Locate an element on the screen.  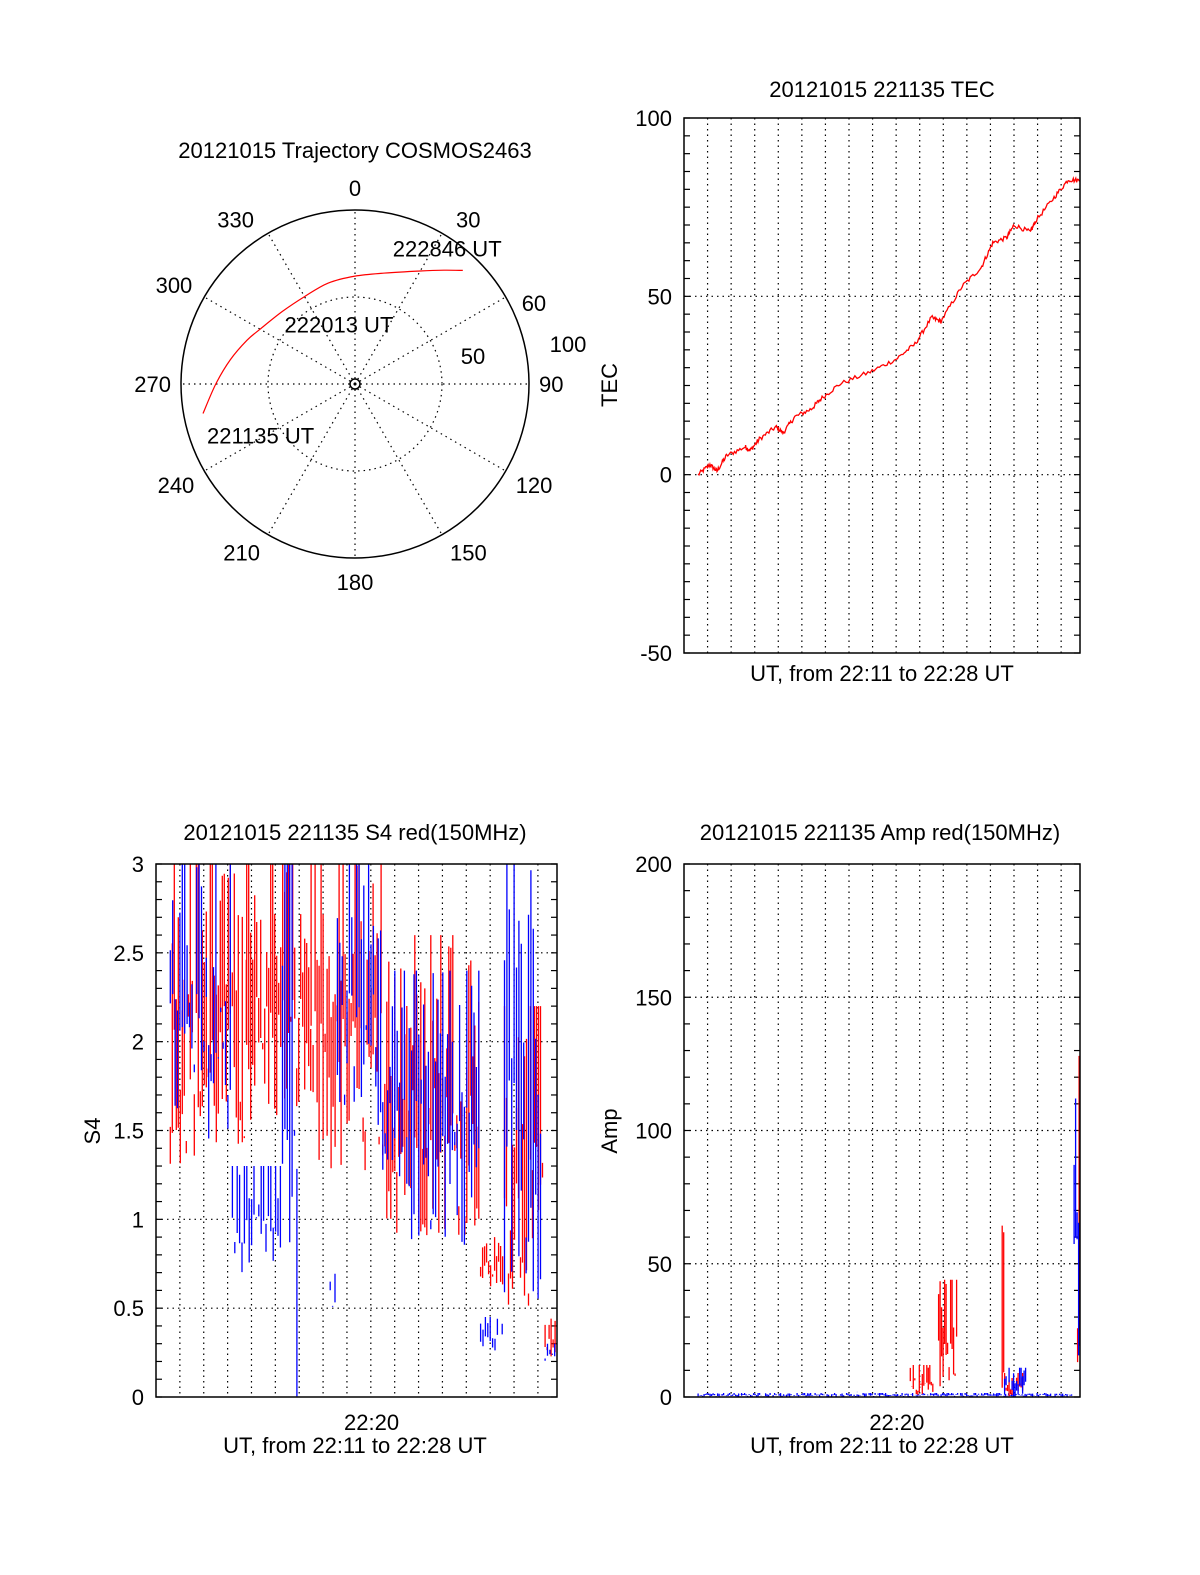
s4-xlabel: UT, from 22:11 to 22:28 UT is located at coordinates (355, 1445).